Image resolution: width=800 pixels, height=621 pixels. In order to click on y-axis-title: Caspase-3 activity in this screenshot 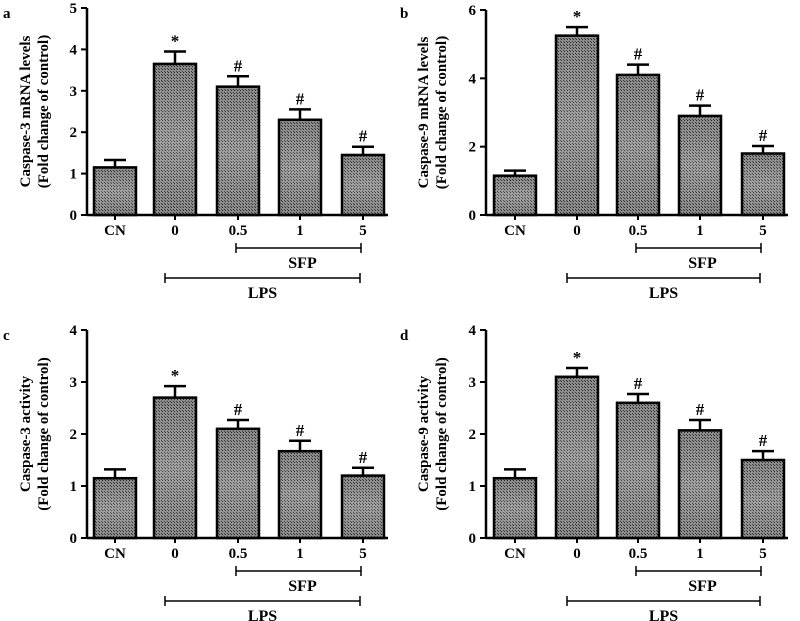, I will do `click(26, 433)`.